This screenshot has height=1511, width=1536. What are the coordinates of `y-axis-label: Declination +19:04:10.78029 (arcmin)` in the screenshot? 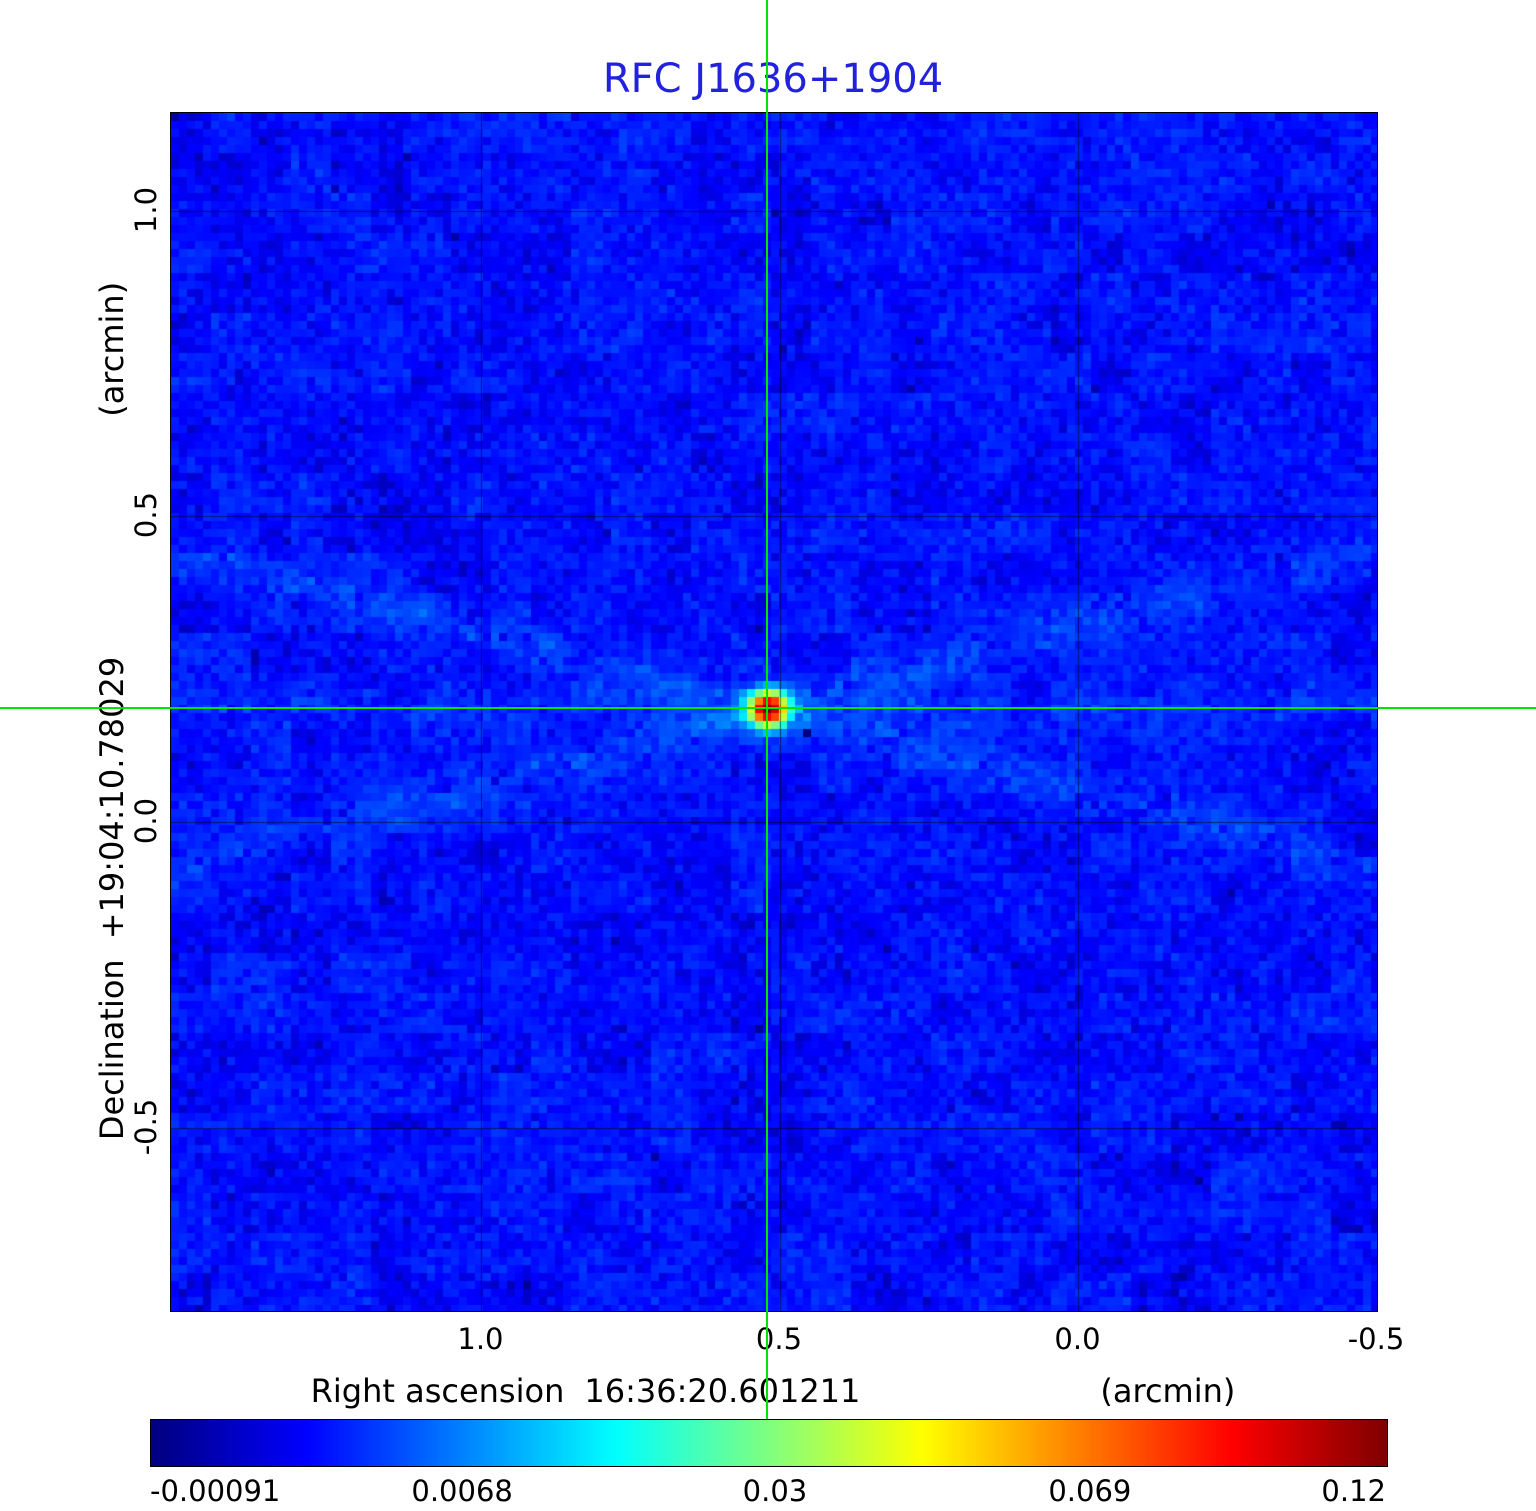 It's located at (112, 711).